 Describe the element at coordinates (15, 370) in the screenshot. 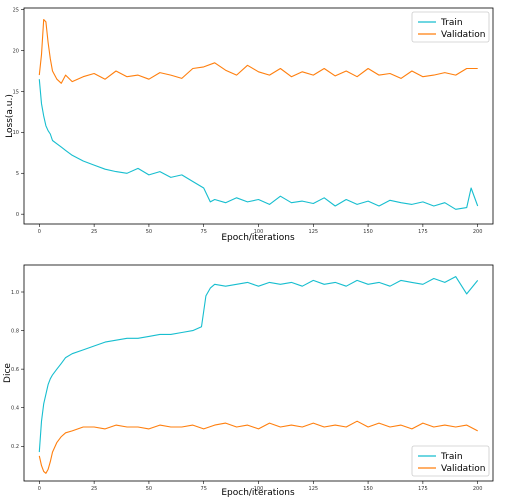

I see `dice-y-tick-label: 0.6` at that location.